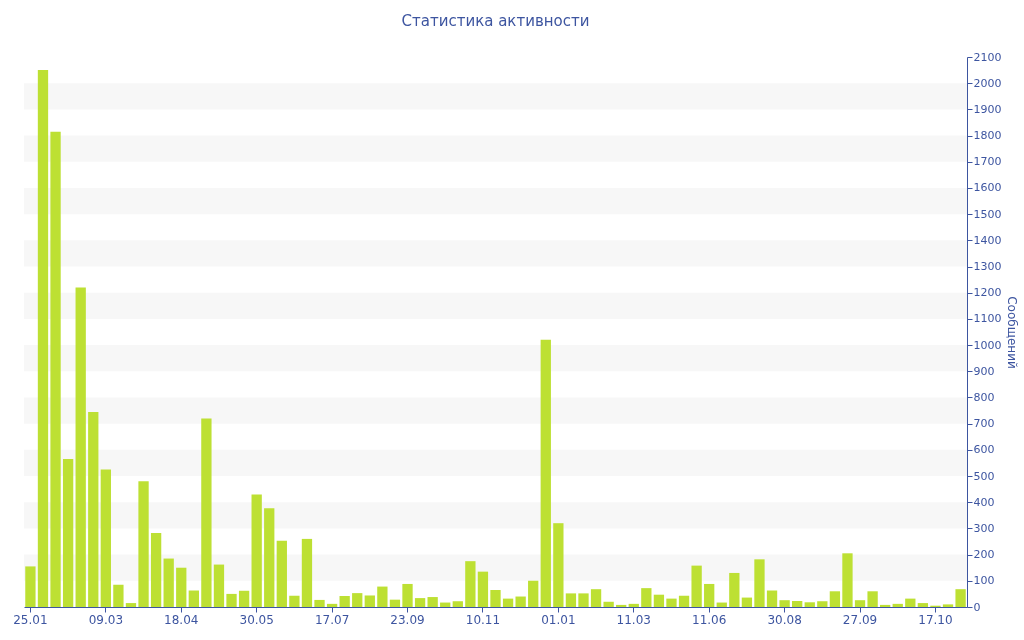  I want to click on x-tick-label: 17.07, so click(332, 619).